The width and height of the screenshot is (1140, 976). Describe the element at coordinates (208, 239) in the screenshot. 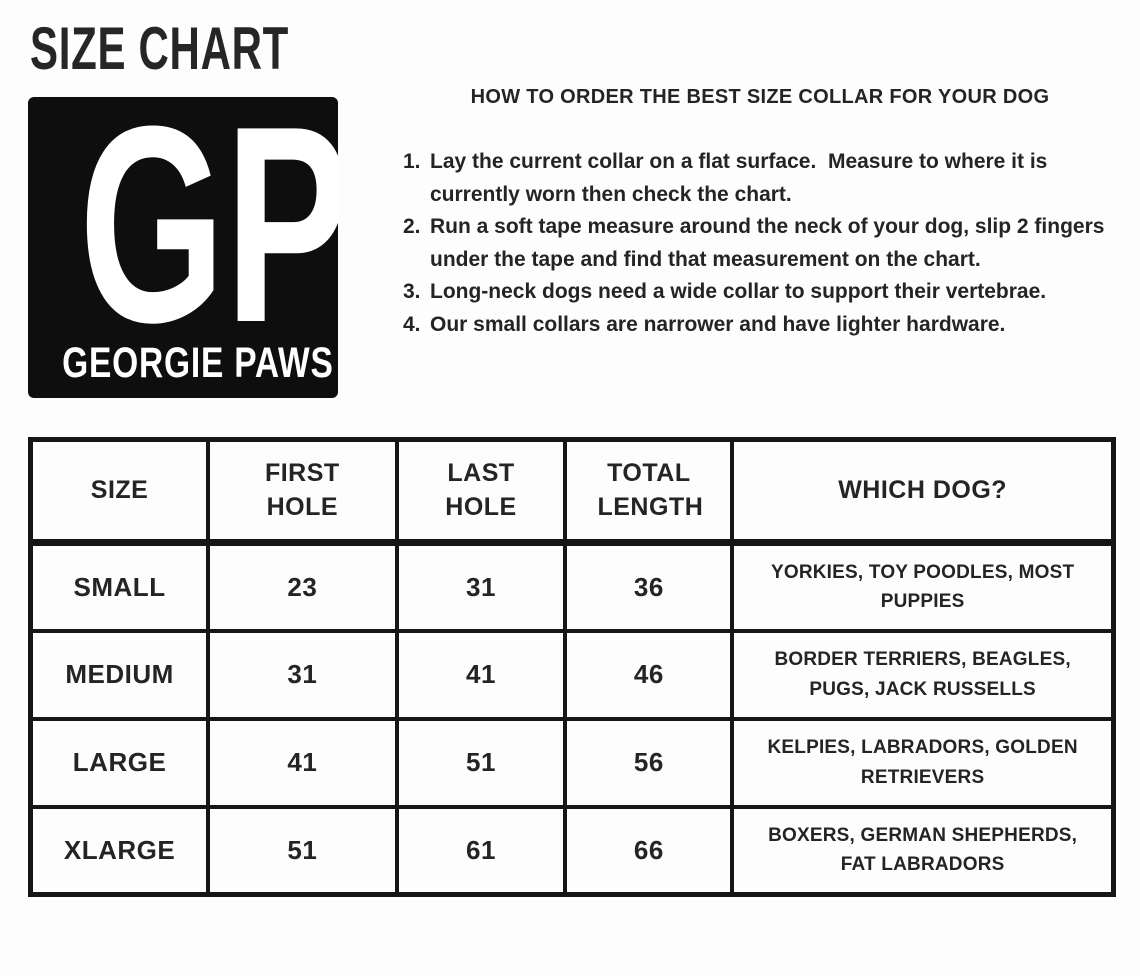

I see `logo-monogram: GP` at that location.